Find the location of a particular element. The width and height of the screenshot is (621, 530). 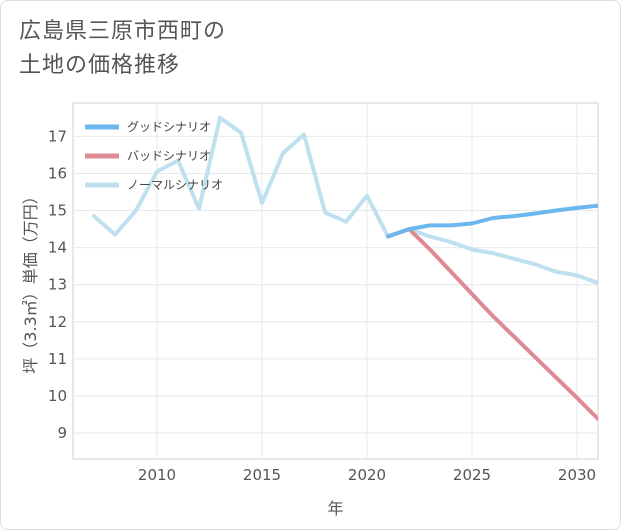

y-tick-label: 16 is located at coordinates (57, 173).